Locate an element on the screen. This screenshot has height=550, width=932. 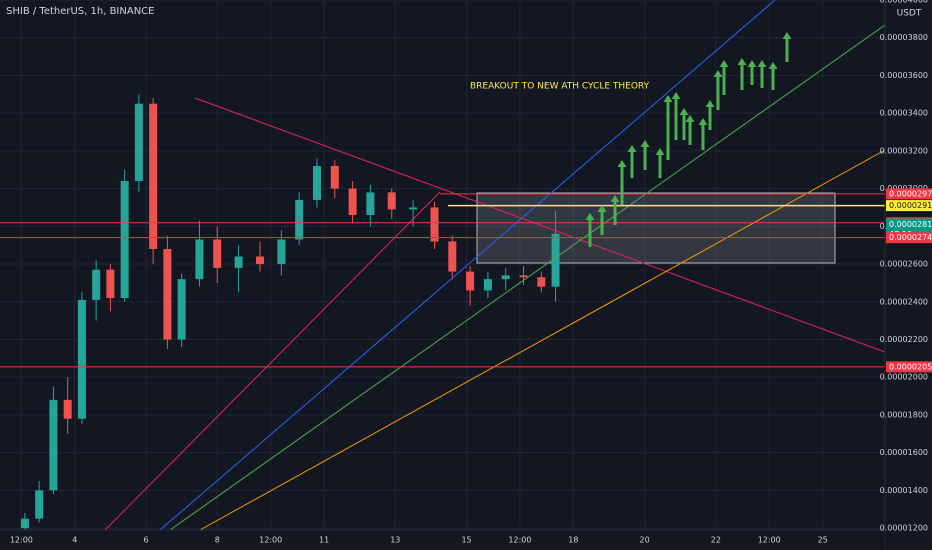
price-tag-label: 0.00002055 is located at coordinates (910, 366).